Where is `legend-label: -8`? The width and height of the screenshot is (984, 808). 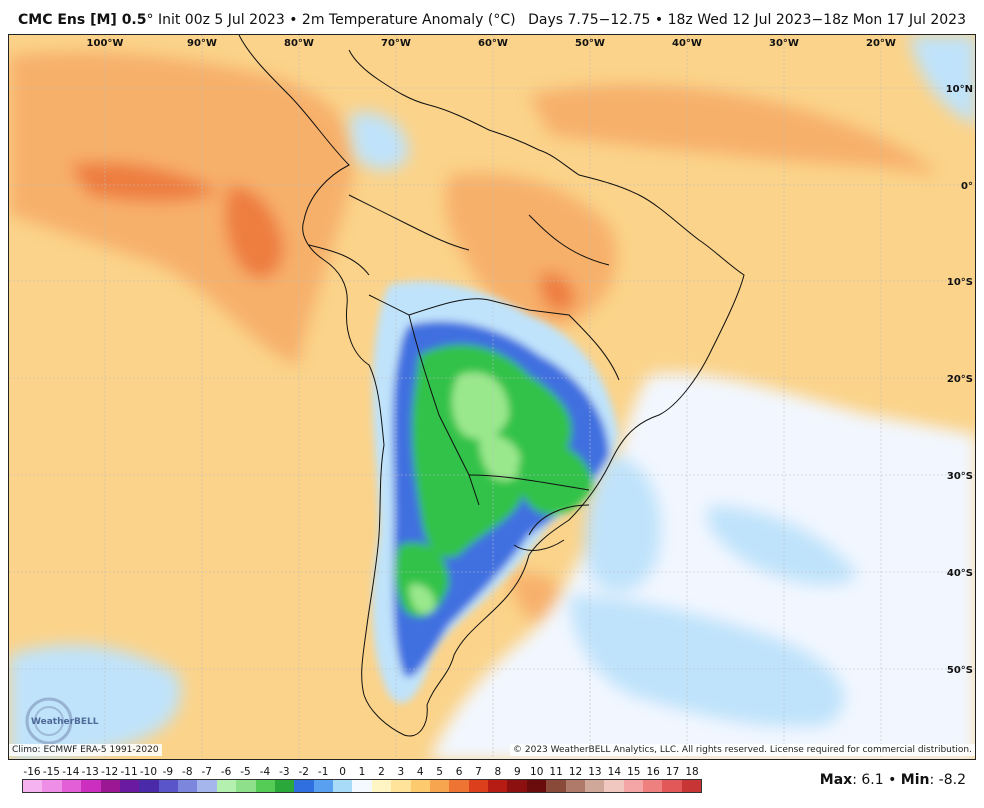 legend-label: -8 is located at coordinates (187, 772).